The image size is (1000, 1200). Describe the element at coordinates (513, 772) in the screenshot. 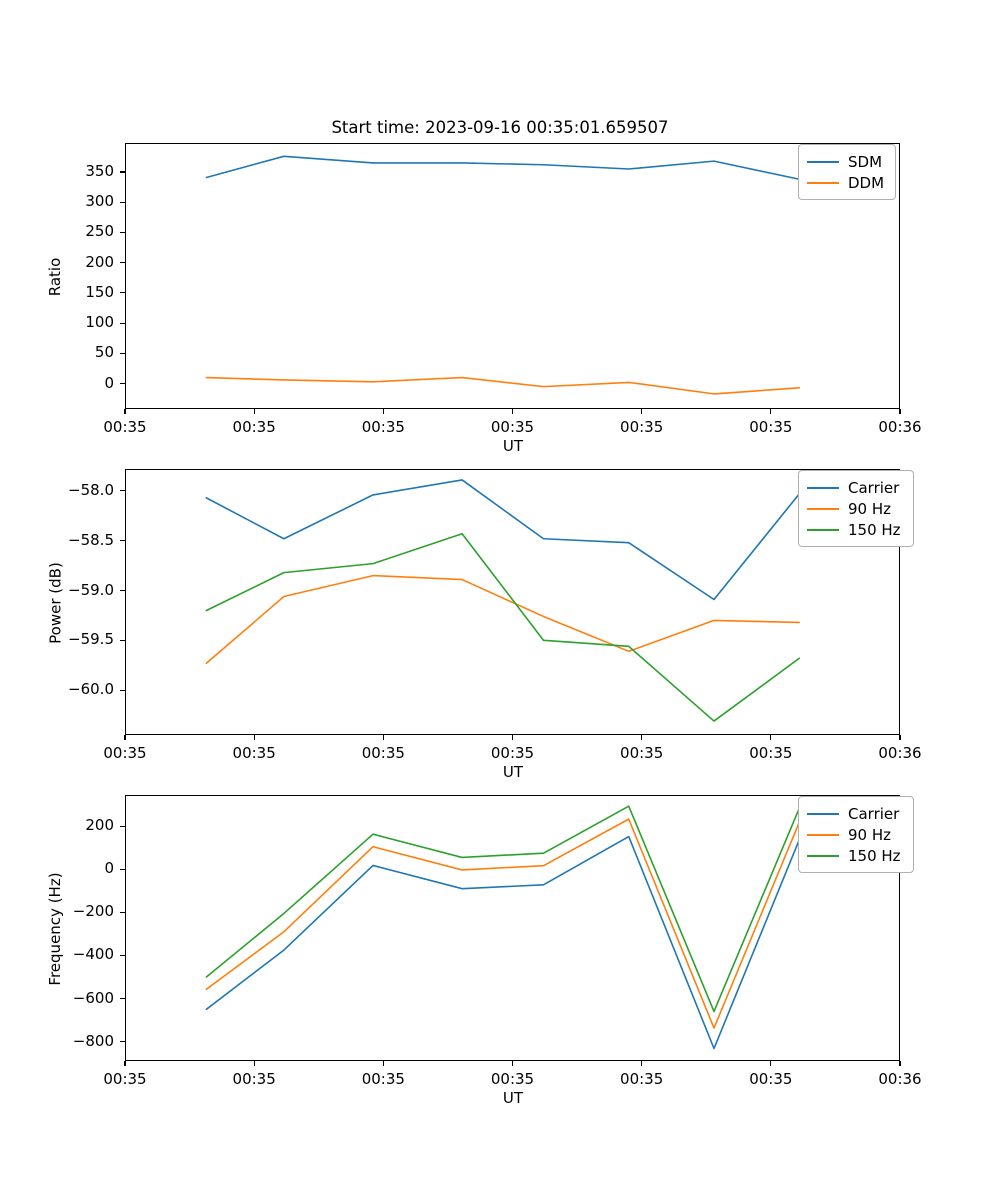

I see `x-axis-label-power: UT` at that location.